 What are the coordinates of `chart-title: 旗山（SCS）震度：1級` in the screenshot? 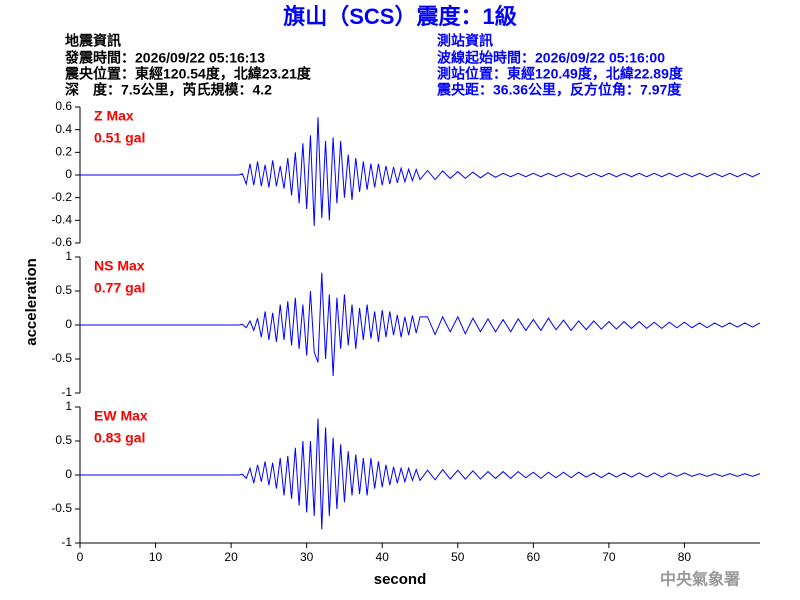 It's located at (399, 16).